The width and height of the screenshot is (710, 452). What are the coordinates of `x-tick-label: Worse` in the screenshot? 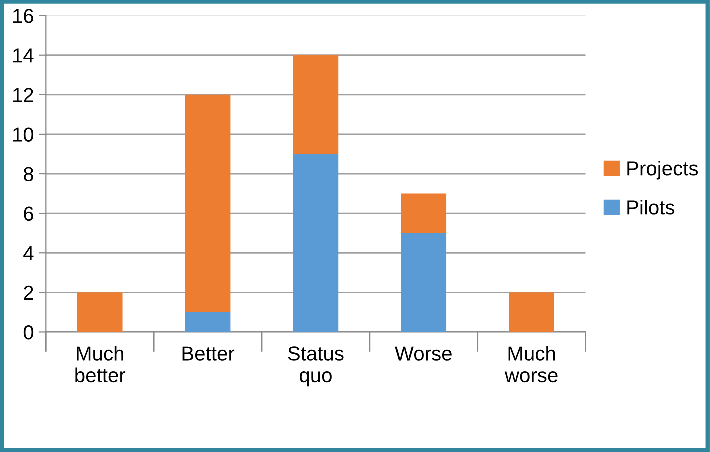 It's located at (423, 353).